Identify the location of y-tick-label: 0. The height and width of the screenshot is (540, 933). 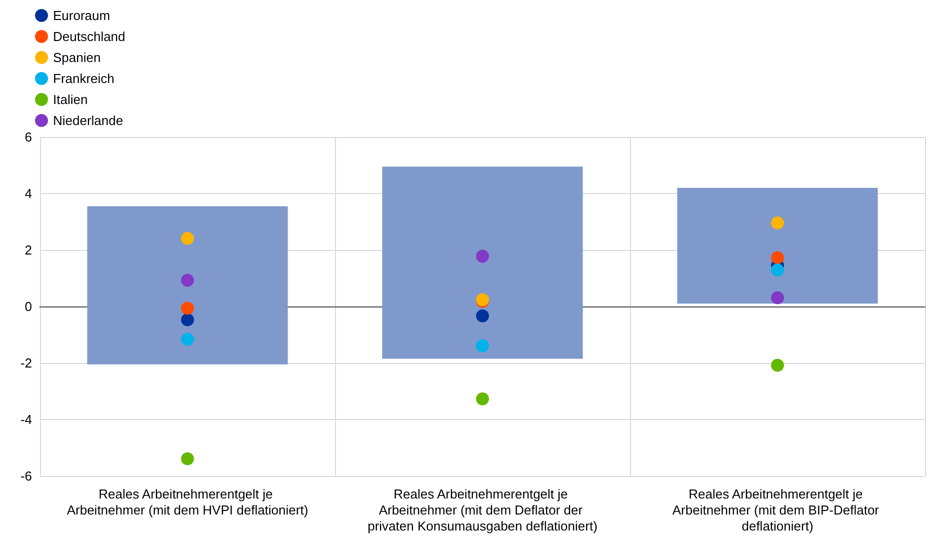
(28, 306).